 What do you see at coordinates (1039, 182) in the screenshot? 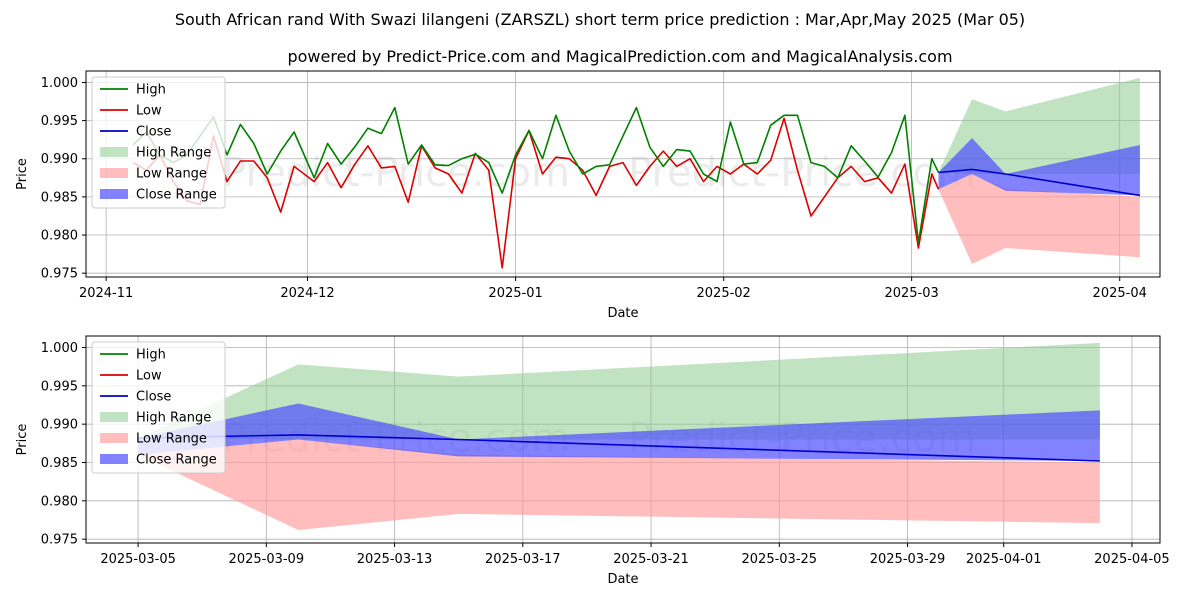
I see `close-series-line` at bounding box center [1039, 182].